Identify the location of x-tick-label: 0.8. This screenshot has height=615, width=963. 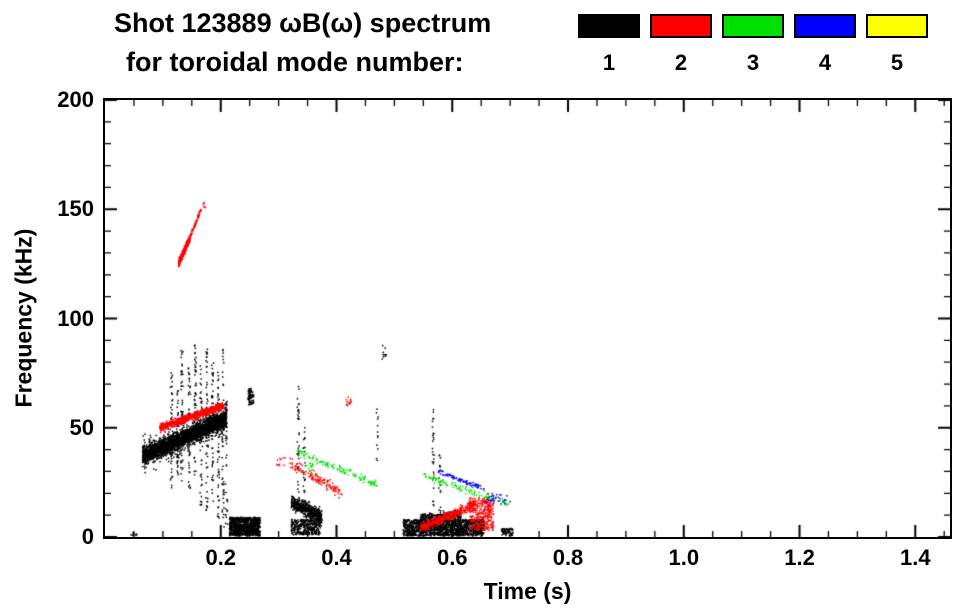
(568, 557).